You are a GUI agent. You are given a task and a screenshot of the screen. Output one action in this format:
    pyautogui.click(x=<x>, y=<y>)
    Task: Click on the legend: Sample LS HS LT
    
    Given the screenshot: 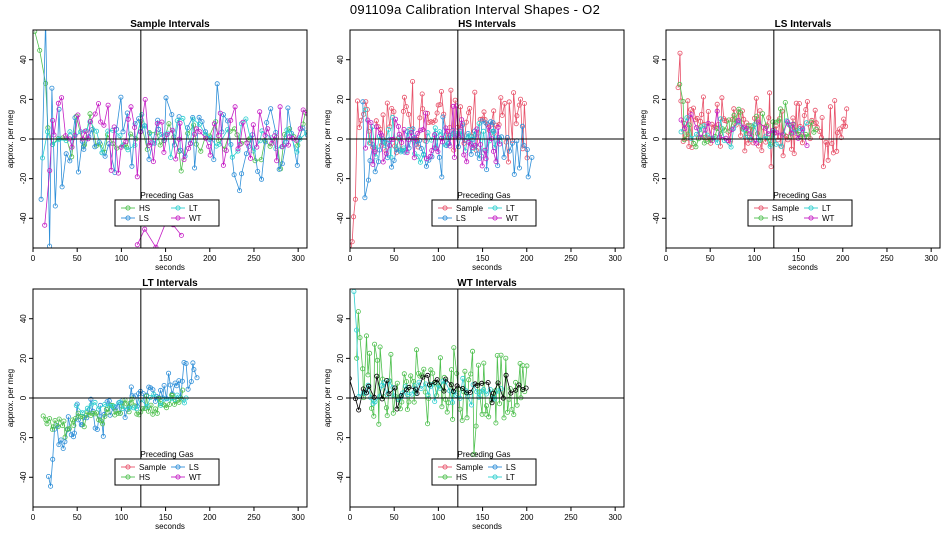 What is the action you would take?
    pyautogui.click(x=484, y=472)
    